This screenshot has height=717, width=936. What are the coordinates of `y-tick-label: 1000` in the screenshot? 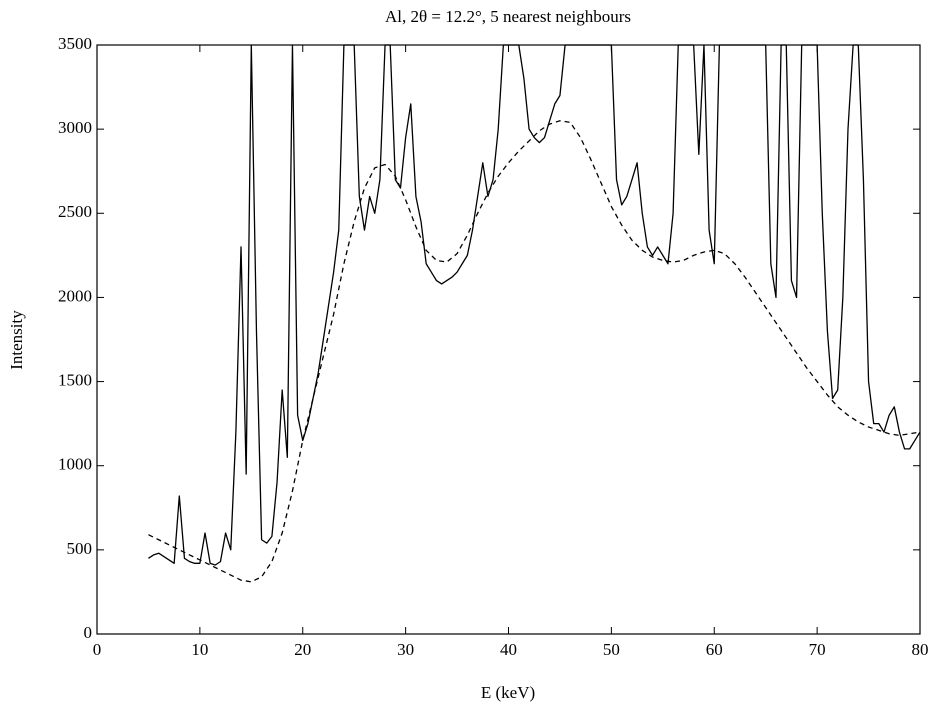 It's located at (75, 464).